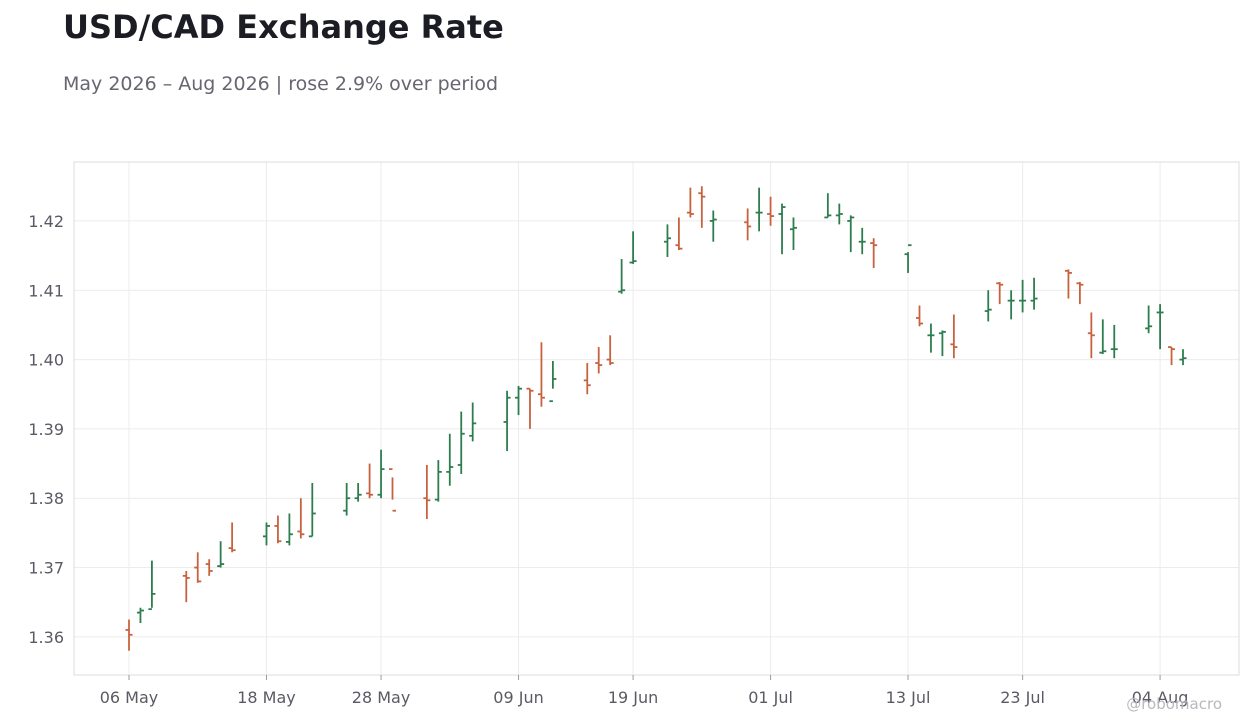  I want to click on y-axis-ticks: 1.36 1.37 1.38 1.39 1.40 1.41 1.42, so click(46, 429).